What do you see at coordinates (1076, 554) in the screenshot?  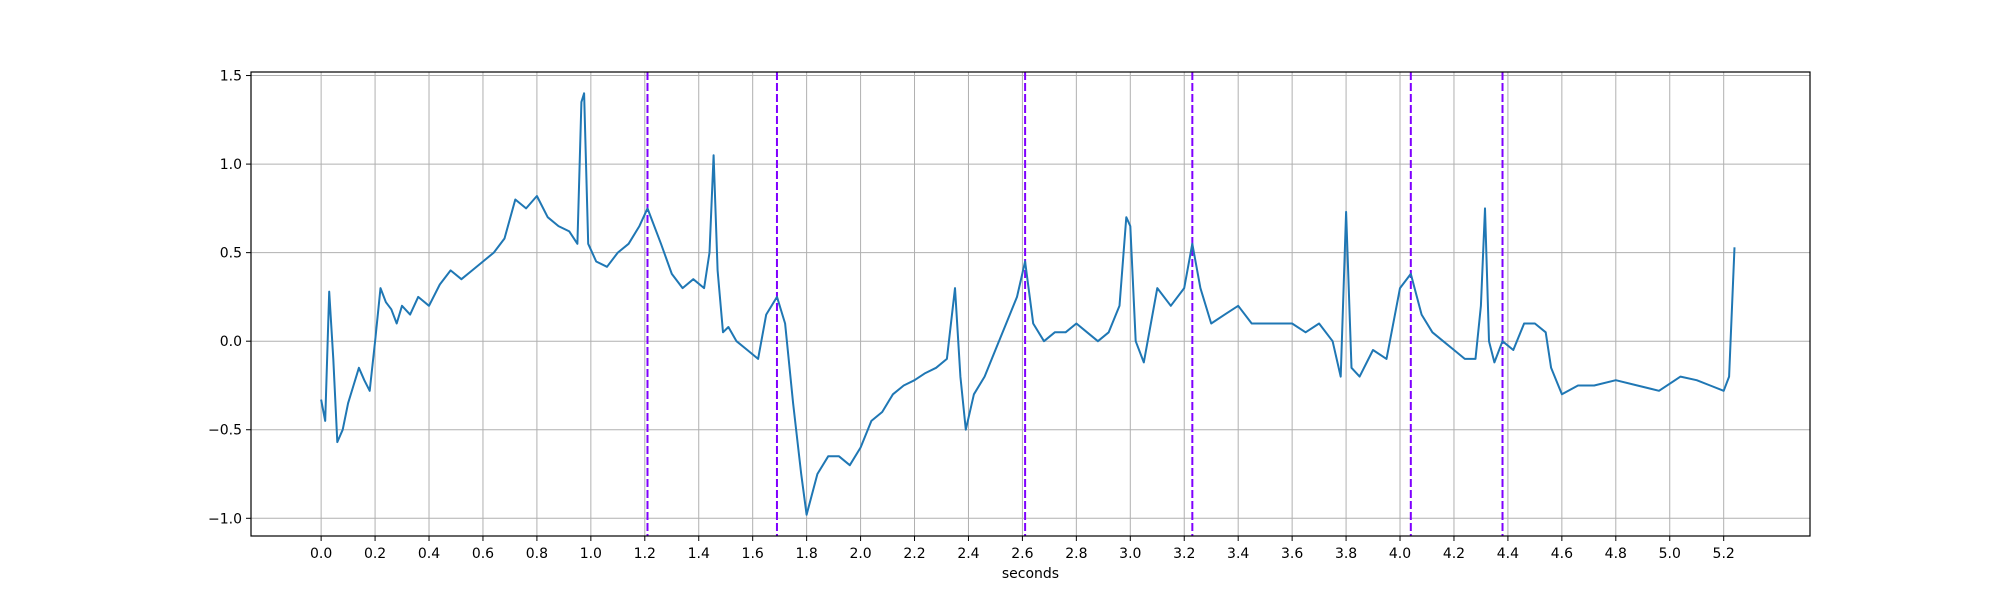 I see `x-tick-label: 2.8` at bounding box center [1076, 554].